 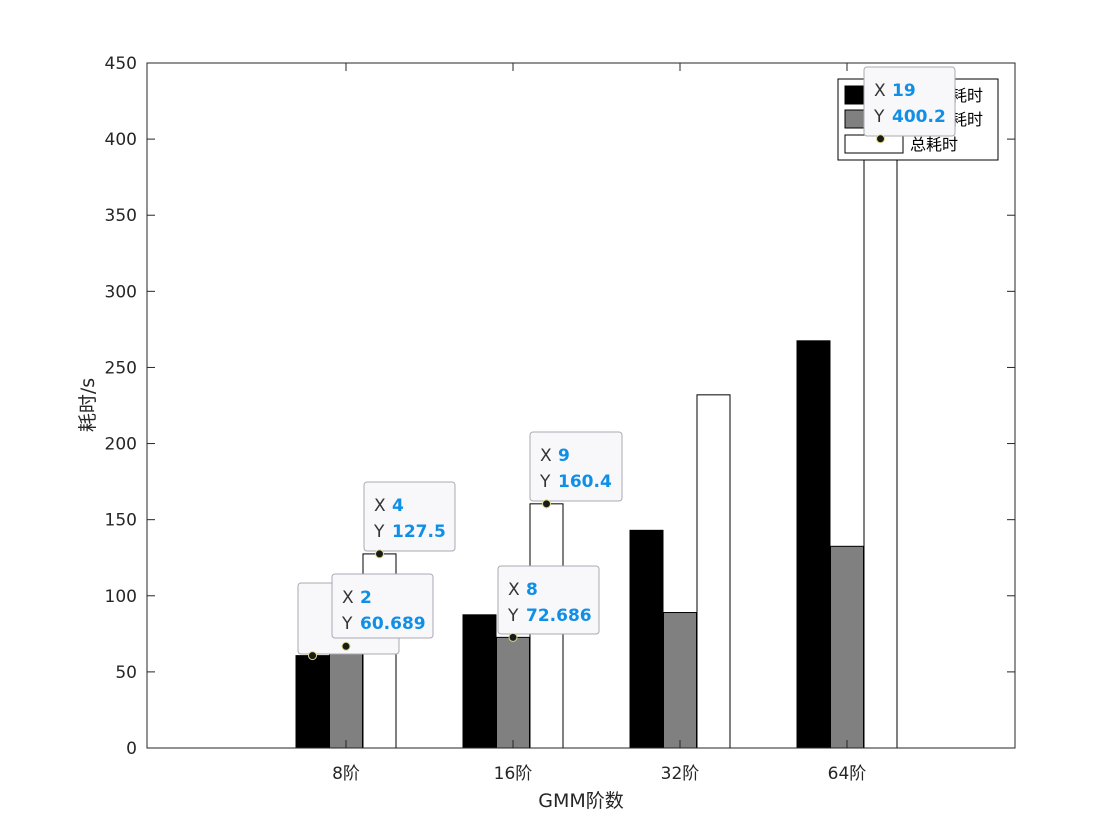 What do you see at coordinates (121, 521) in the screenshot?
I see `y-tick-label: 150` at bounding box center [121, 521].